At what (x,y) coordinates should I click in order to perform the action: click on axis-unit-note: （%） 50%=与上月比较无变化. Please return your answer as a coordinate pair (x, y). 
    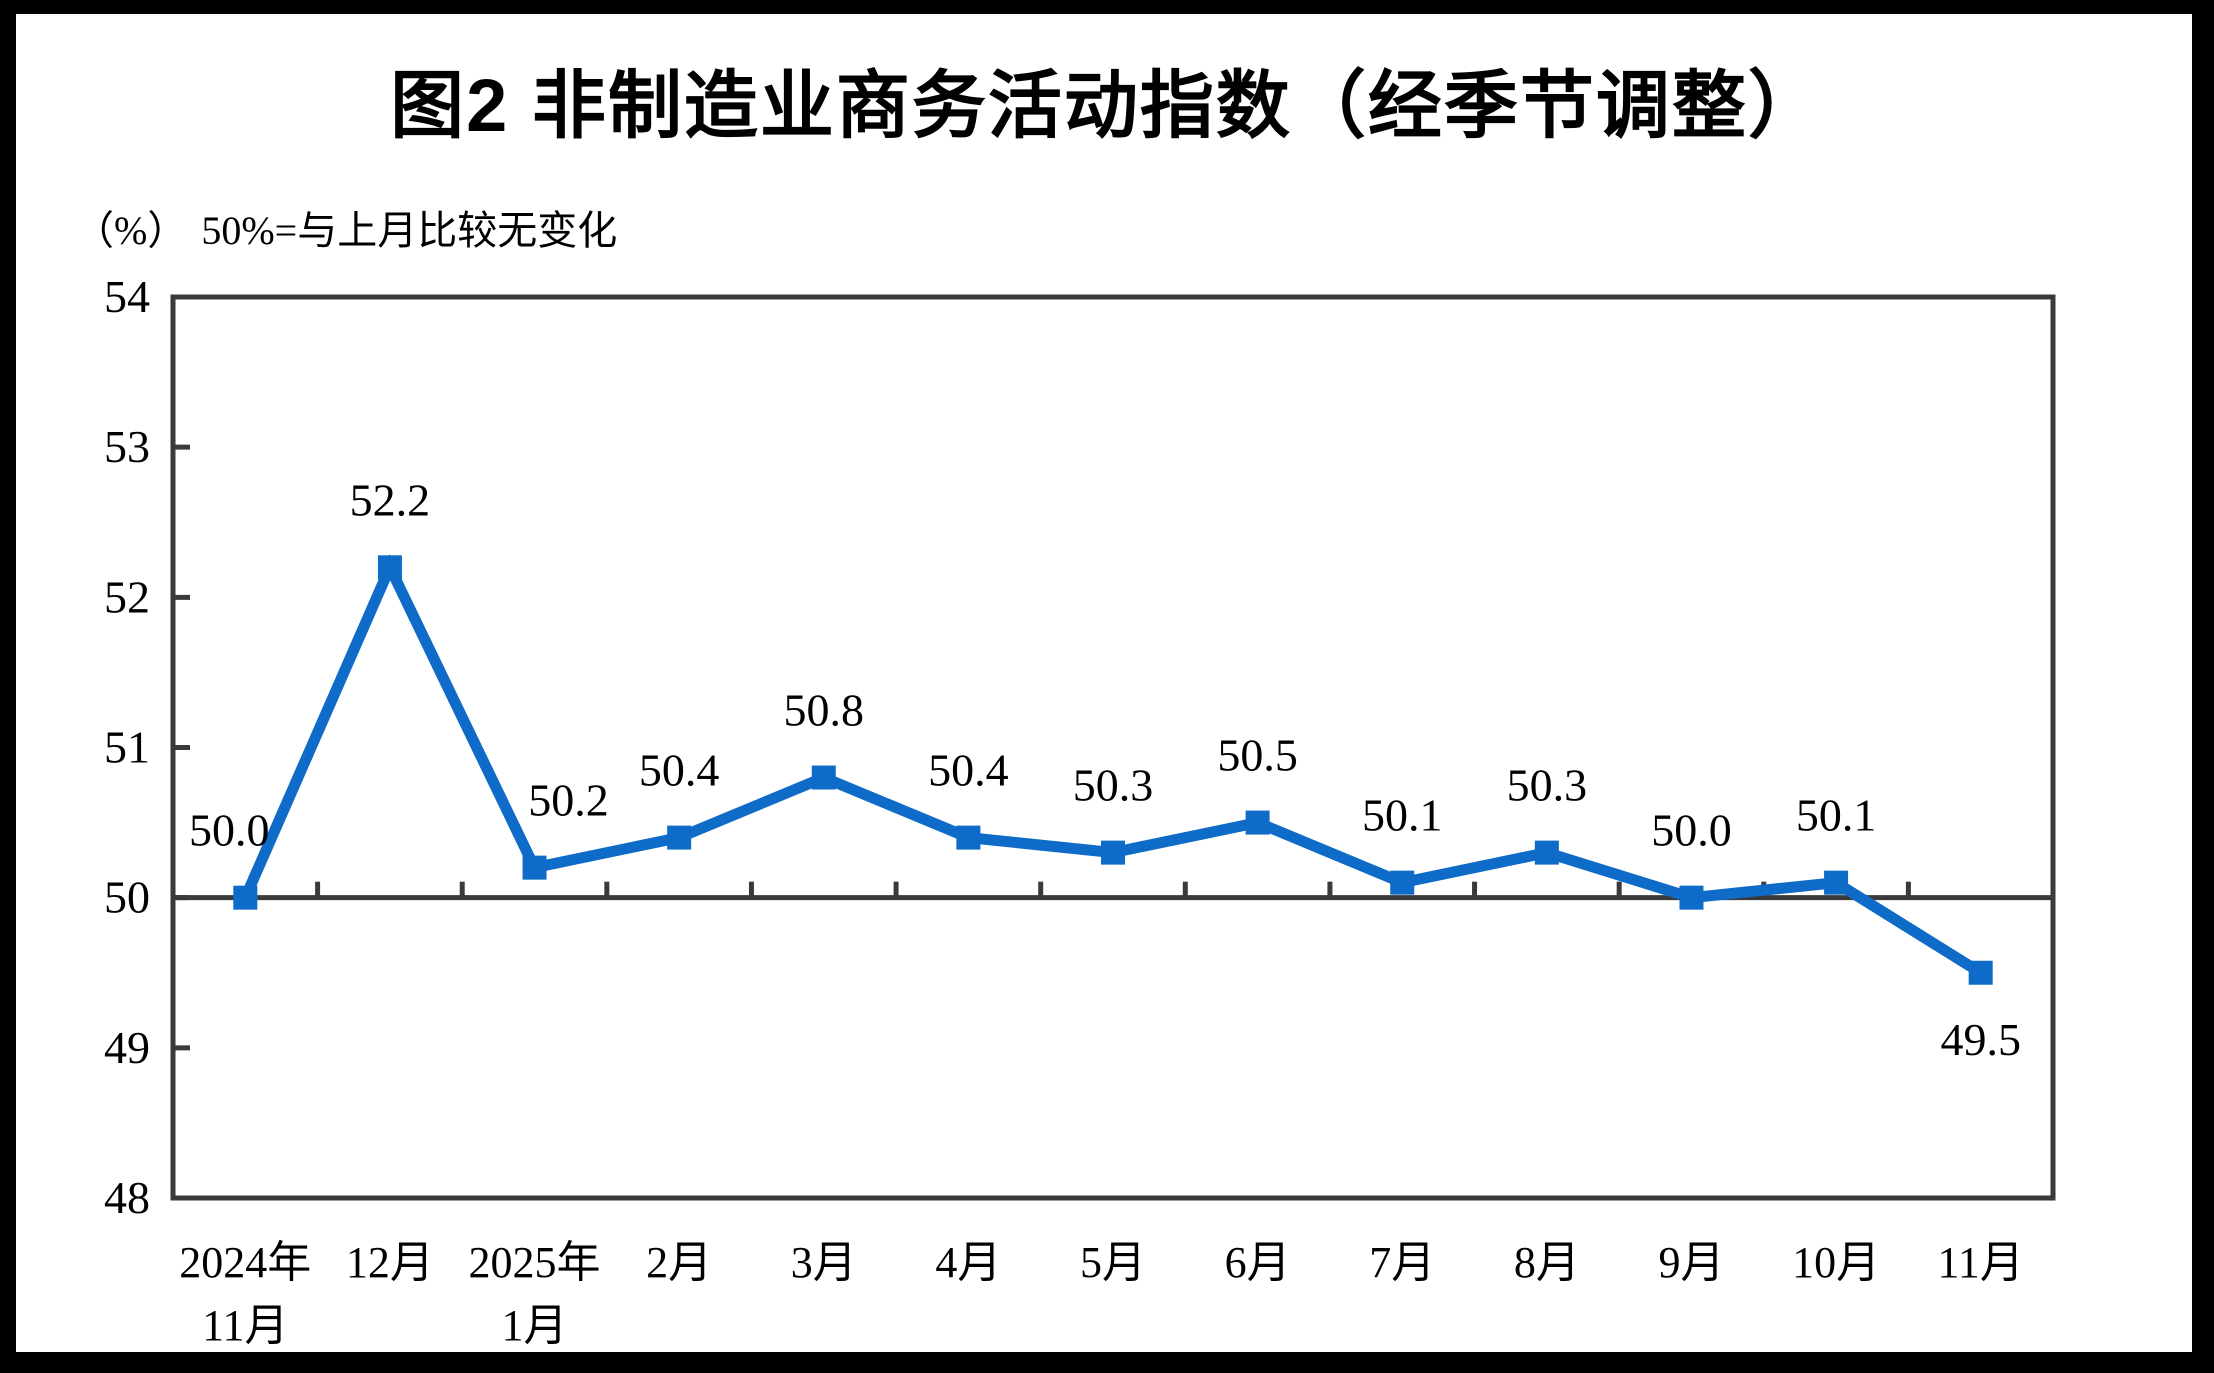
    Looking at the image, I should click on (345, 227).